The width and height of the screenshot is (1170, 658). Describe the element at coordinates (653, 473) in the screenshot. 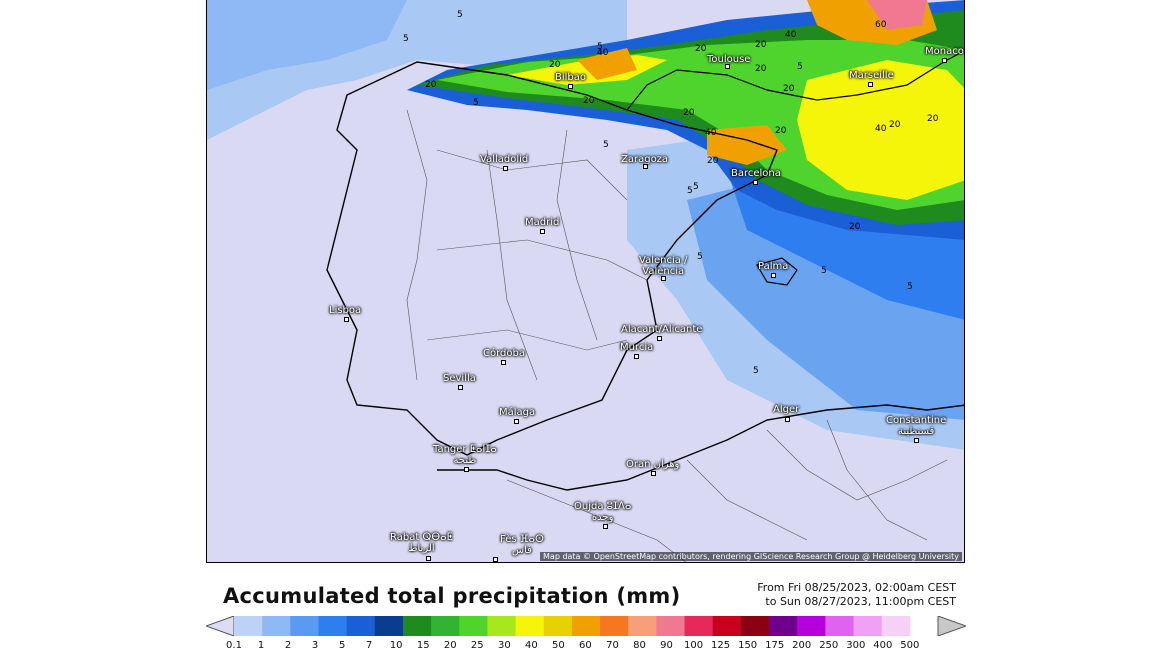

I see `city-marker-oran` at that location.